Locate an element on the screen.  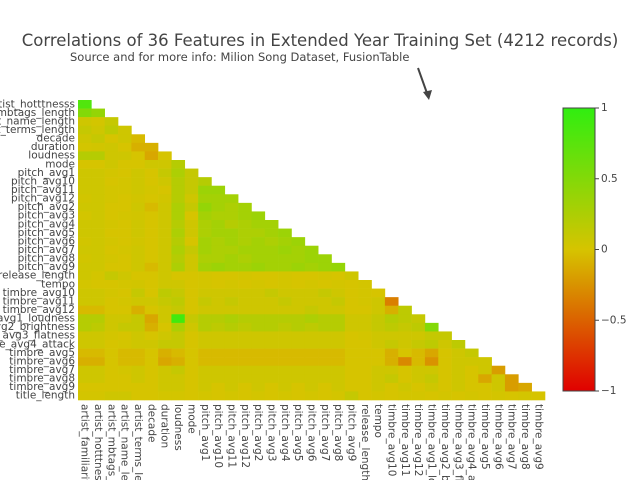
y-tick-label: pitch_avg11 is located at coordinates (43, 190).